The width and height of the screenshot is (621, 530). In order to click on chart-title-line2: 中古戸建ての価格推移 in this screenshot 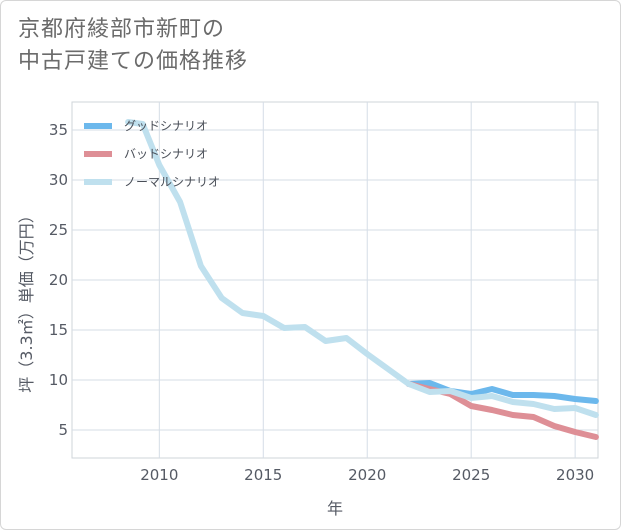, I will do `click(133, 61)`.